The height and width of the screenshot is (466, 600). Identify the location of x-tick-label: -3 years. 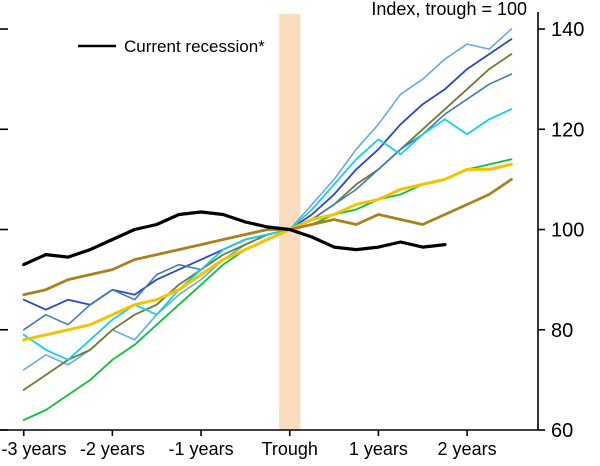
(33, 449).